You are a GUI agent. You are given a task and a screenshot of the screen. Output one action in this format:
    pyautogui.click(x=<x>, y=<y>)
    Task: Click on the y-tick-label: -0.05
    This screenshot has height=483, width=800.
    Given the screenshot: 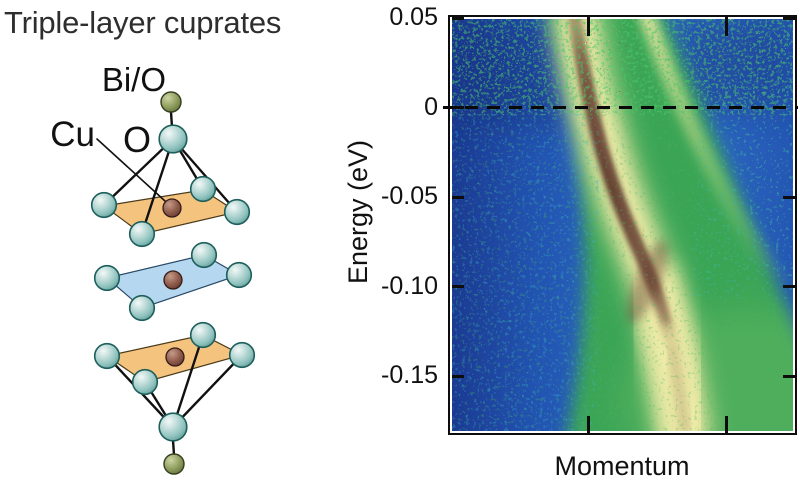 What is the action you would take?
    pyautogui.click(x=409, y=196)
    